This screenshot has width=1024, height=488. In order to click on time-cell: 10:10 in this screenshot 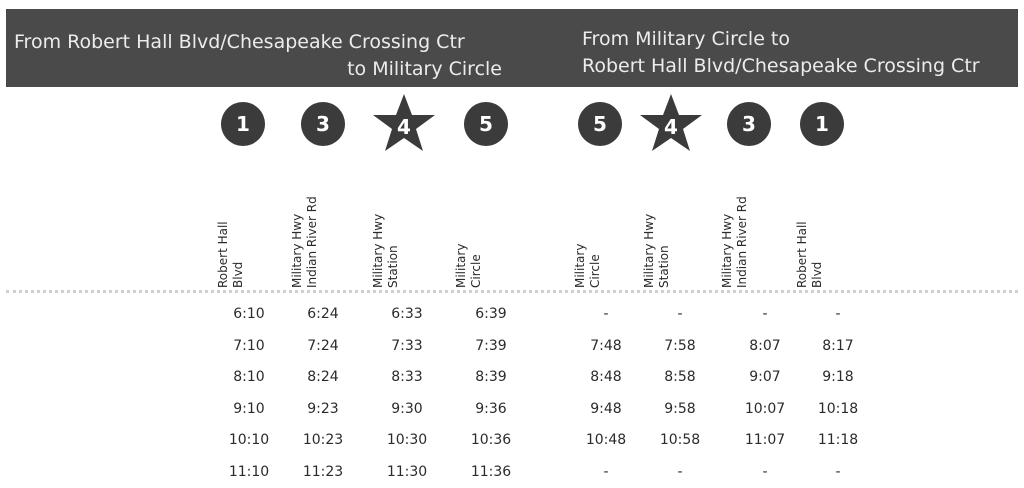, I will do `click(249, 440)`.